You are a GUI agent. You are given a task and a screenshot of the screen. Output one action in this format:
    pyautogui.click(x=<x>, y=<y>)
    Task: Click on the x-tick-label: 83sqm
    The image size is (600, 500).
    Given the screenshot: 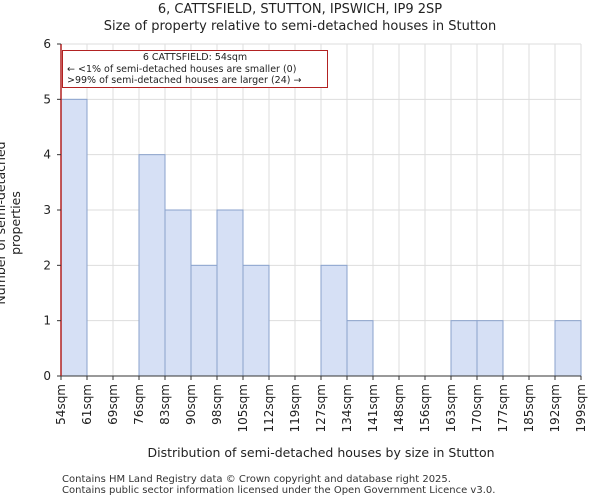 What is the action you would take?
    pyautogui.click(x=165, y=404)
    